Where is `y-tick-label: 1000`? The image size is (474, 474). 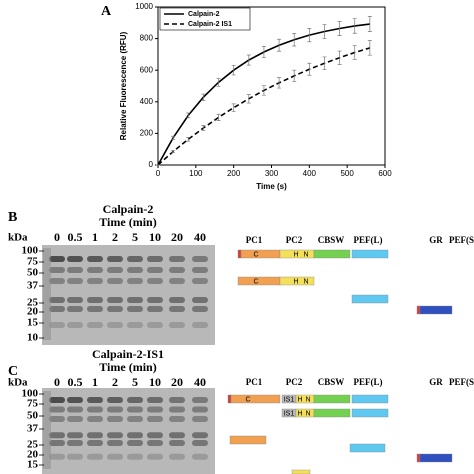 y-tick-label: 1000 is located at coordinates (144, 6).